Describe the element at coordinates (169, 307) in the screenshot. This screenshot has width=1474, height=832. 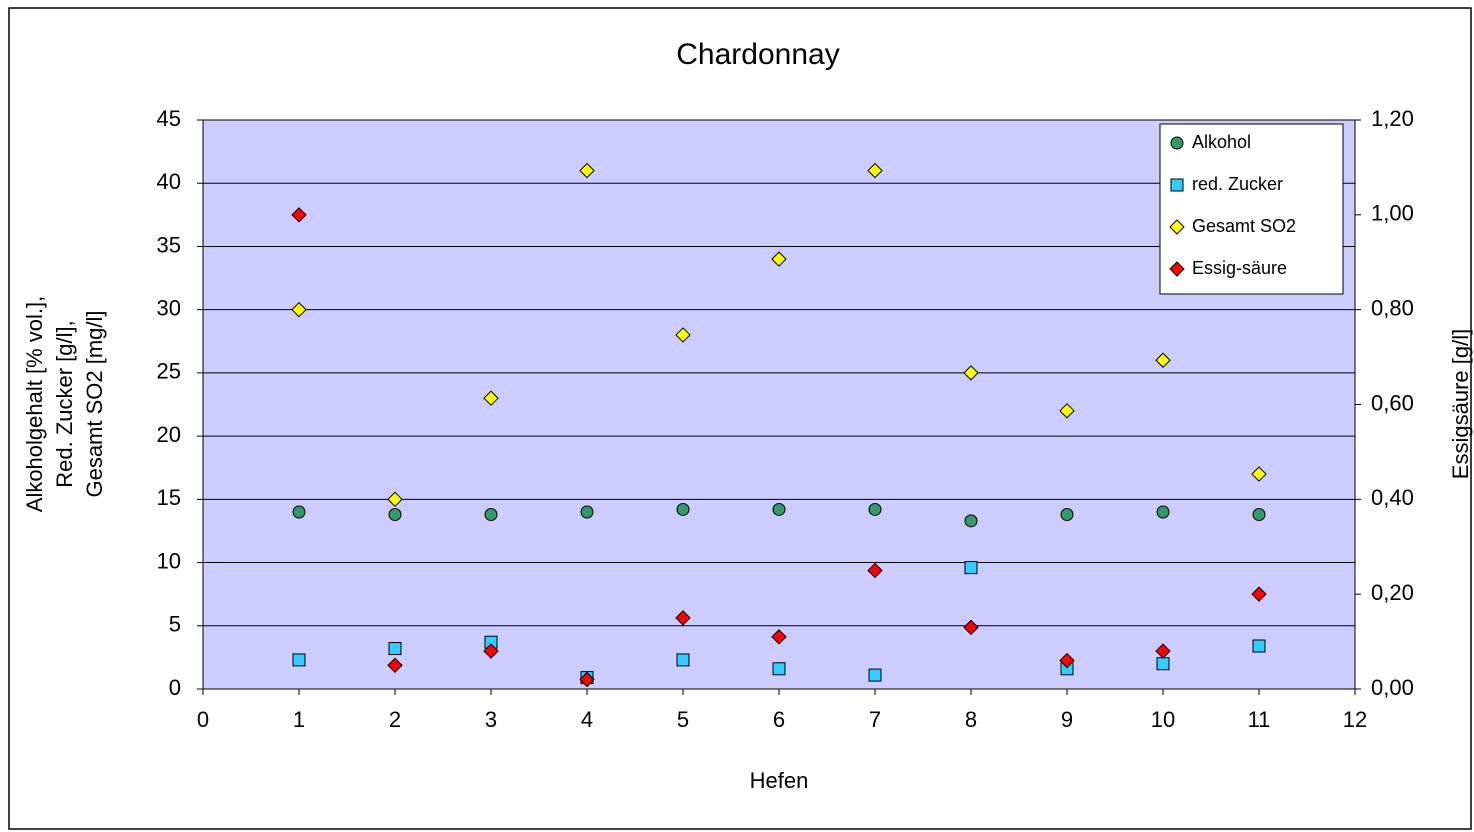
I see `y-tick-label: 30` at that location.